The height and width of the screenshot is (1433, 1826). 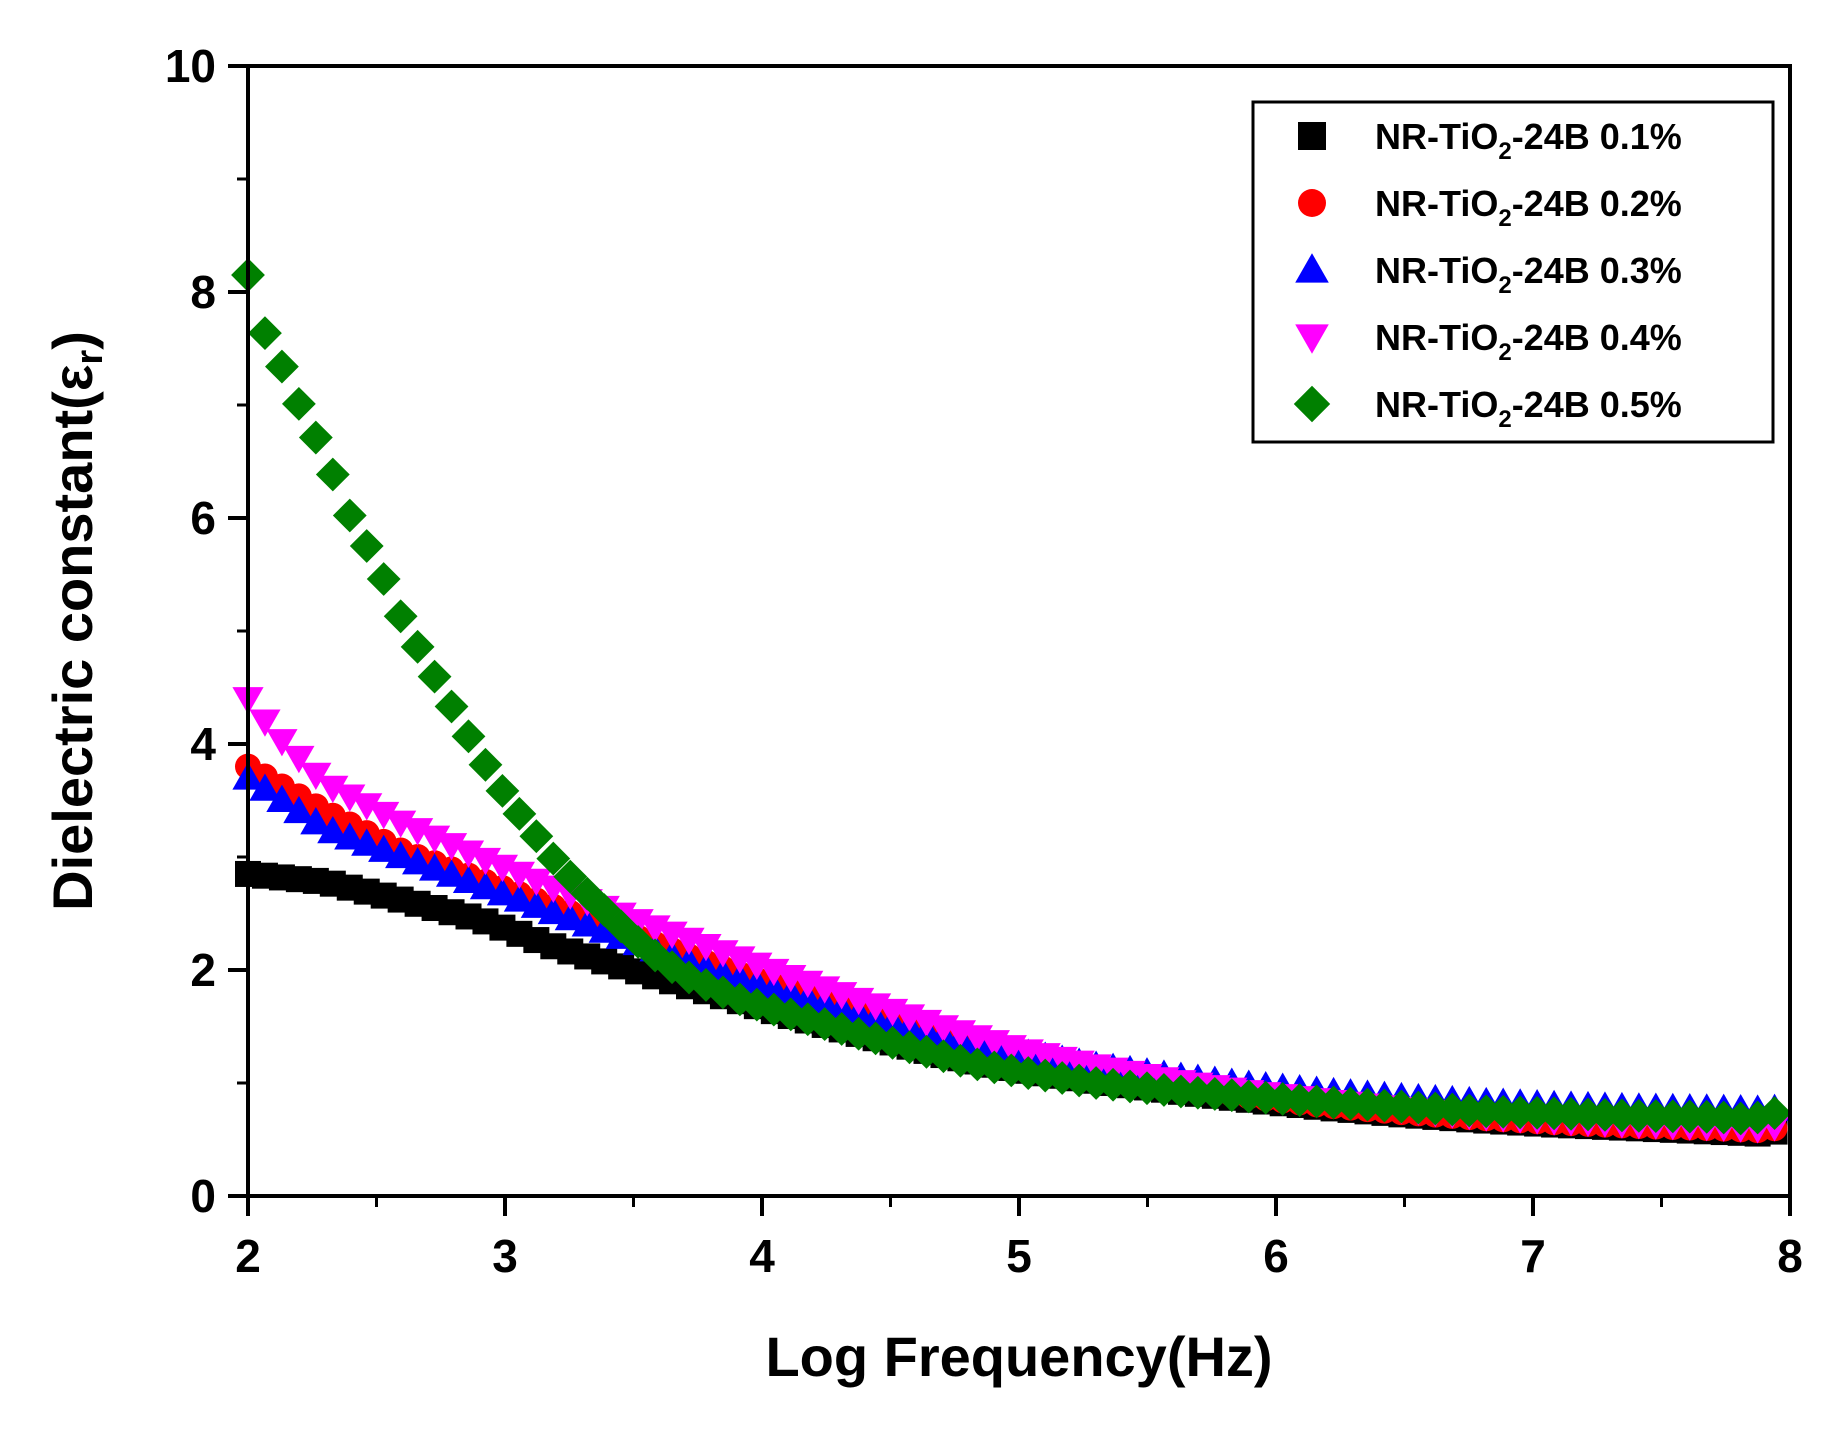 I want to click on y-axis-title-subscript: r, so click(x=90, y=357).